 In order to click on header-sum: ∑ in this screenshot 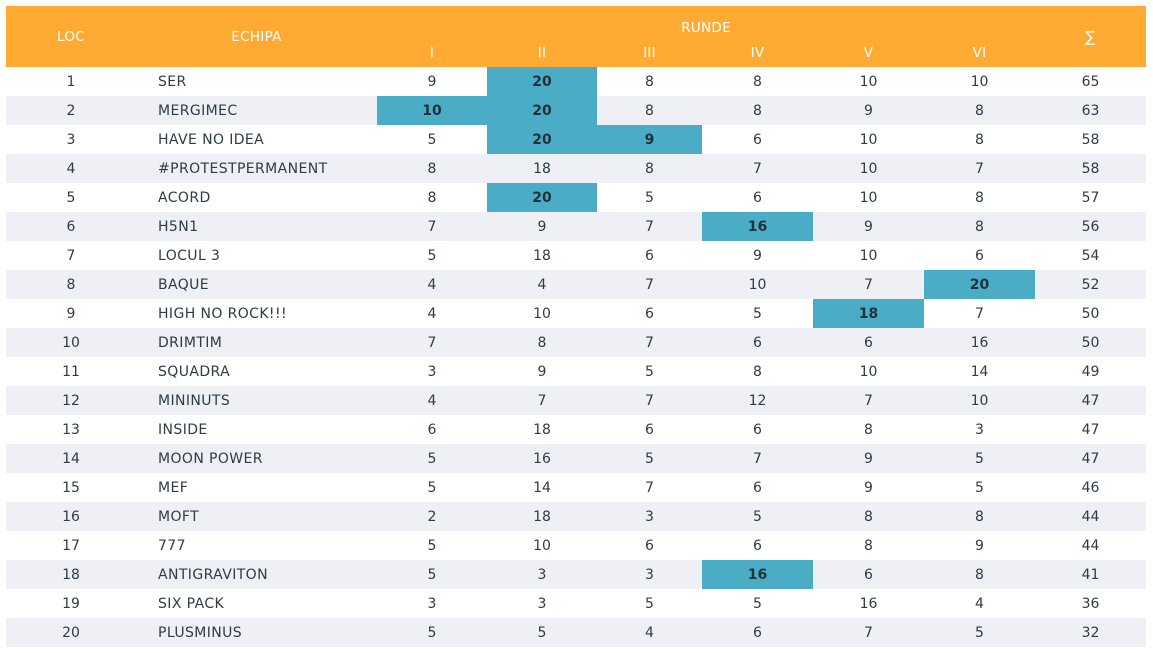, I will do `click(1091, 36)`.